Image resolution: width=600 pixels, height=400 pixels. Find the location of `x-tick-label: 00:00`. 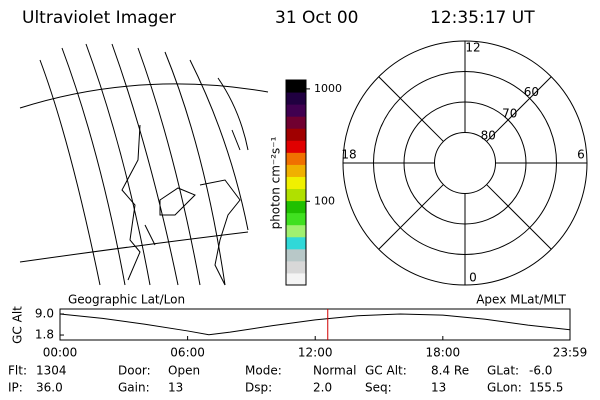

x-tick-label: 00:00 is located at coordinates (60, 353).